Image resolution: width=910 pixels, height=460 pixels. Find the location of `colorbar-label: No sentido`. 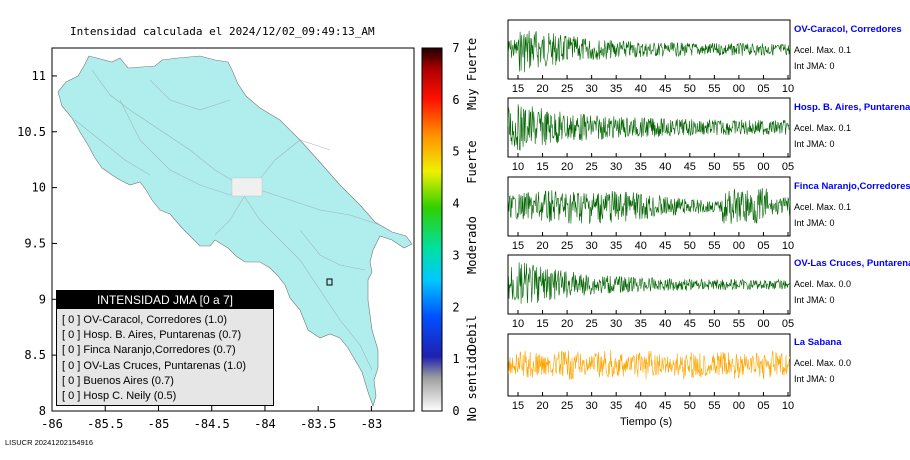

colorbar-label: No sentido is located at coordinates (472, 385).